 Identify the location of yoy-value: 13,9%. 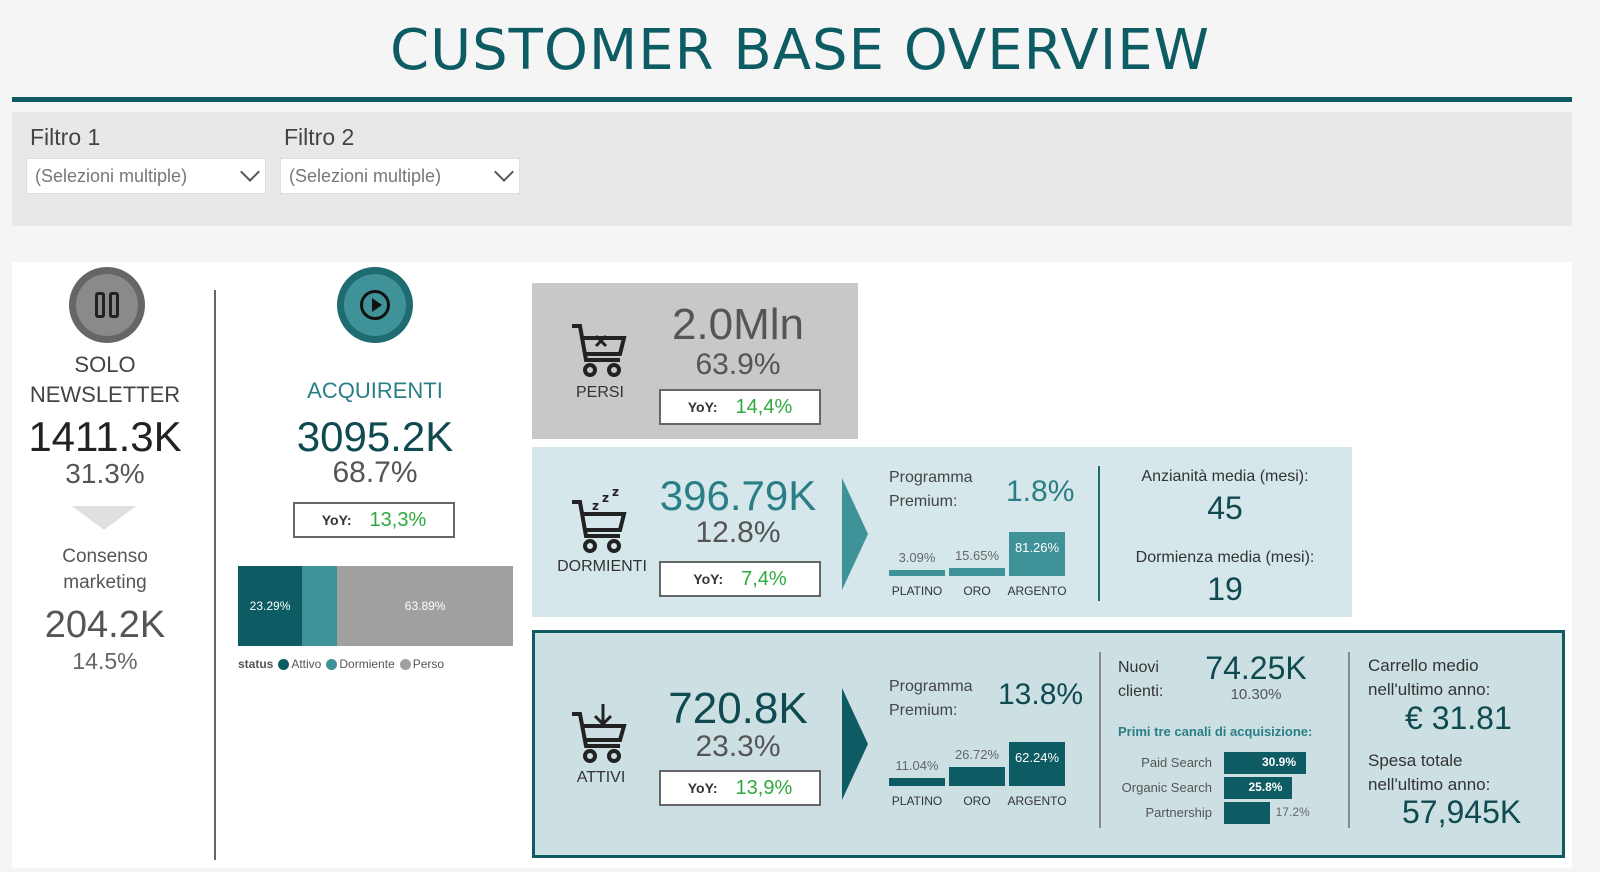
(764, 787).